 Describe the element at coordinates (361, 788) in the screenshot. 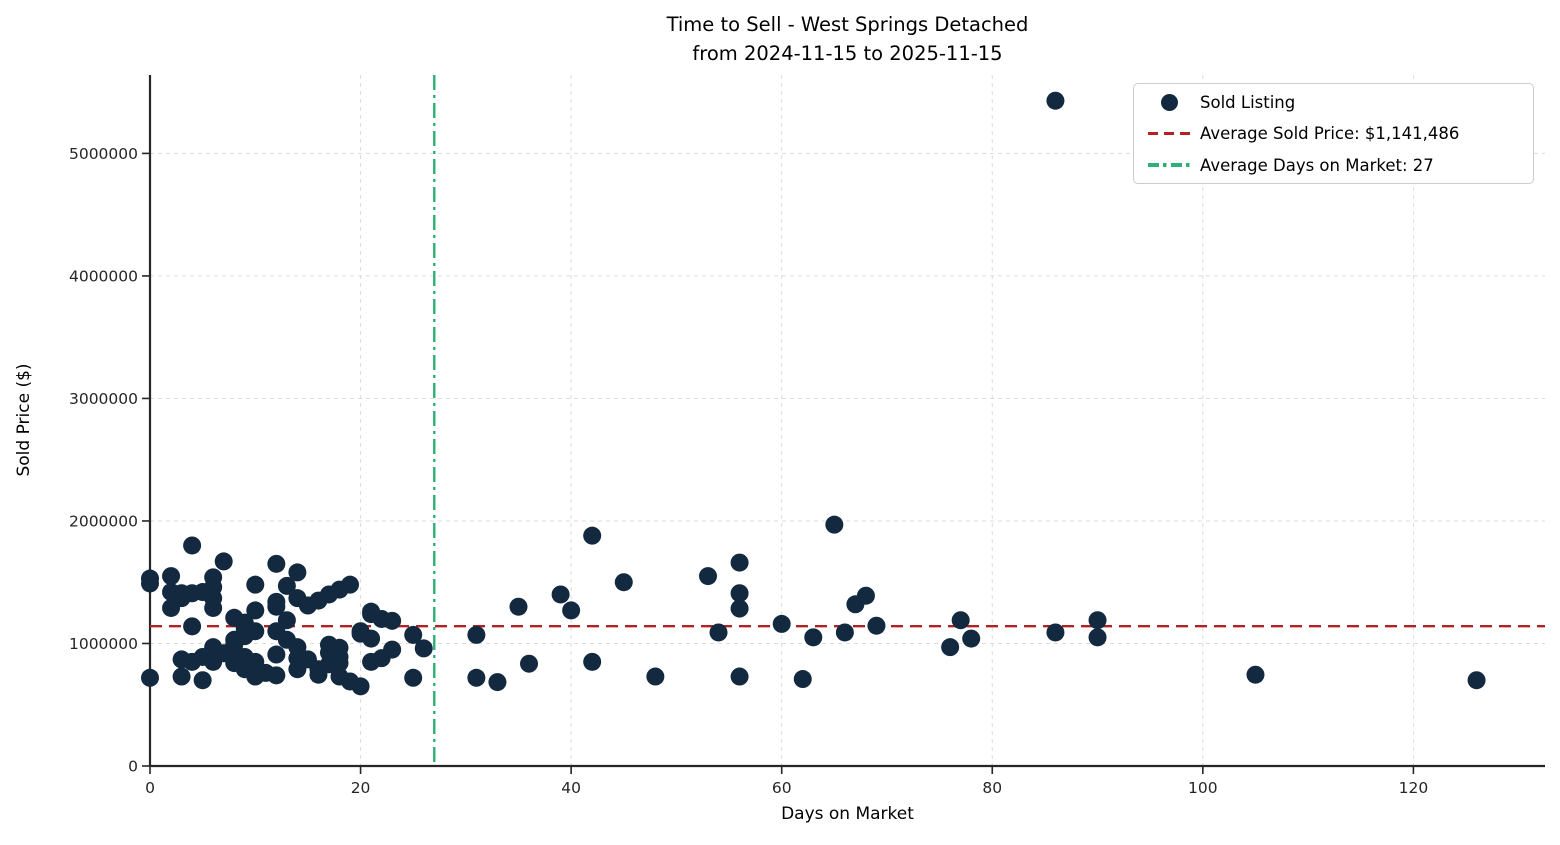

I see `x-tick-label: 20` at that location.